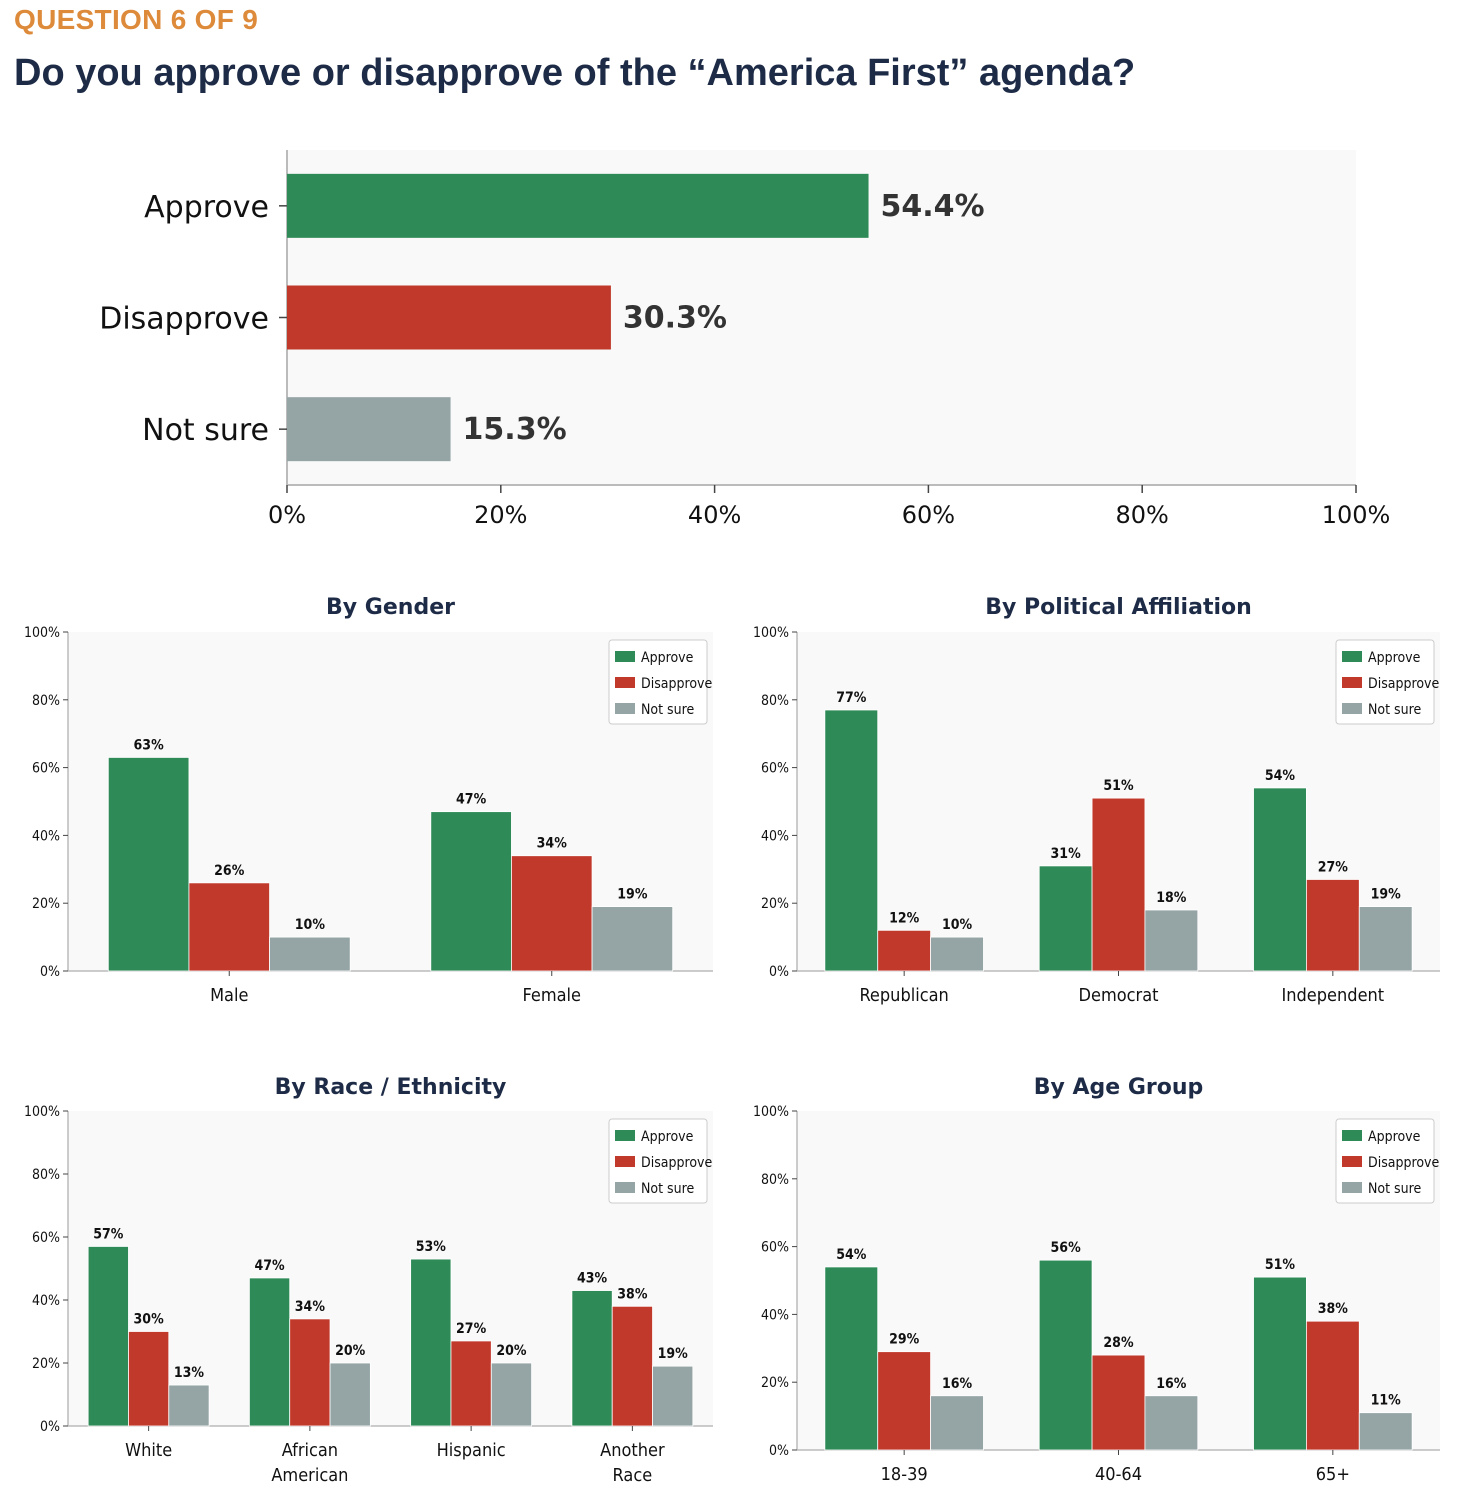 This screenshot has width=1466, height=1506. I want to click on value-label: 54.4%, so click(933, 206).